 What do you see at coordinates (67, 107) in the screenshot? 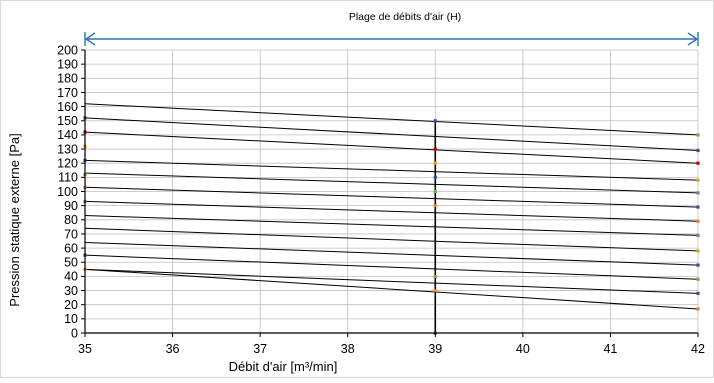
I see `y-tick-label: 160` at bounding box center [67, 107].